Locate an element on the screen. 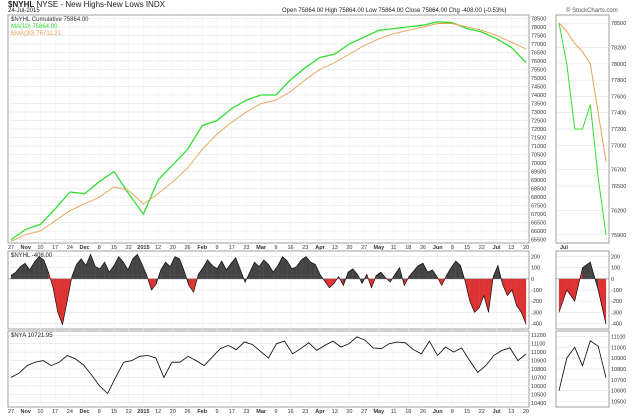 The image size is (640, 418). main-y-tick-label: 77500 is located at coordinates (538, 36).